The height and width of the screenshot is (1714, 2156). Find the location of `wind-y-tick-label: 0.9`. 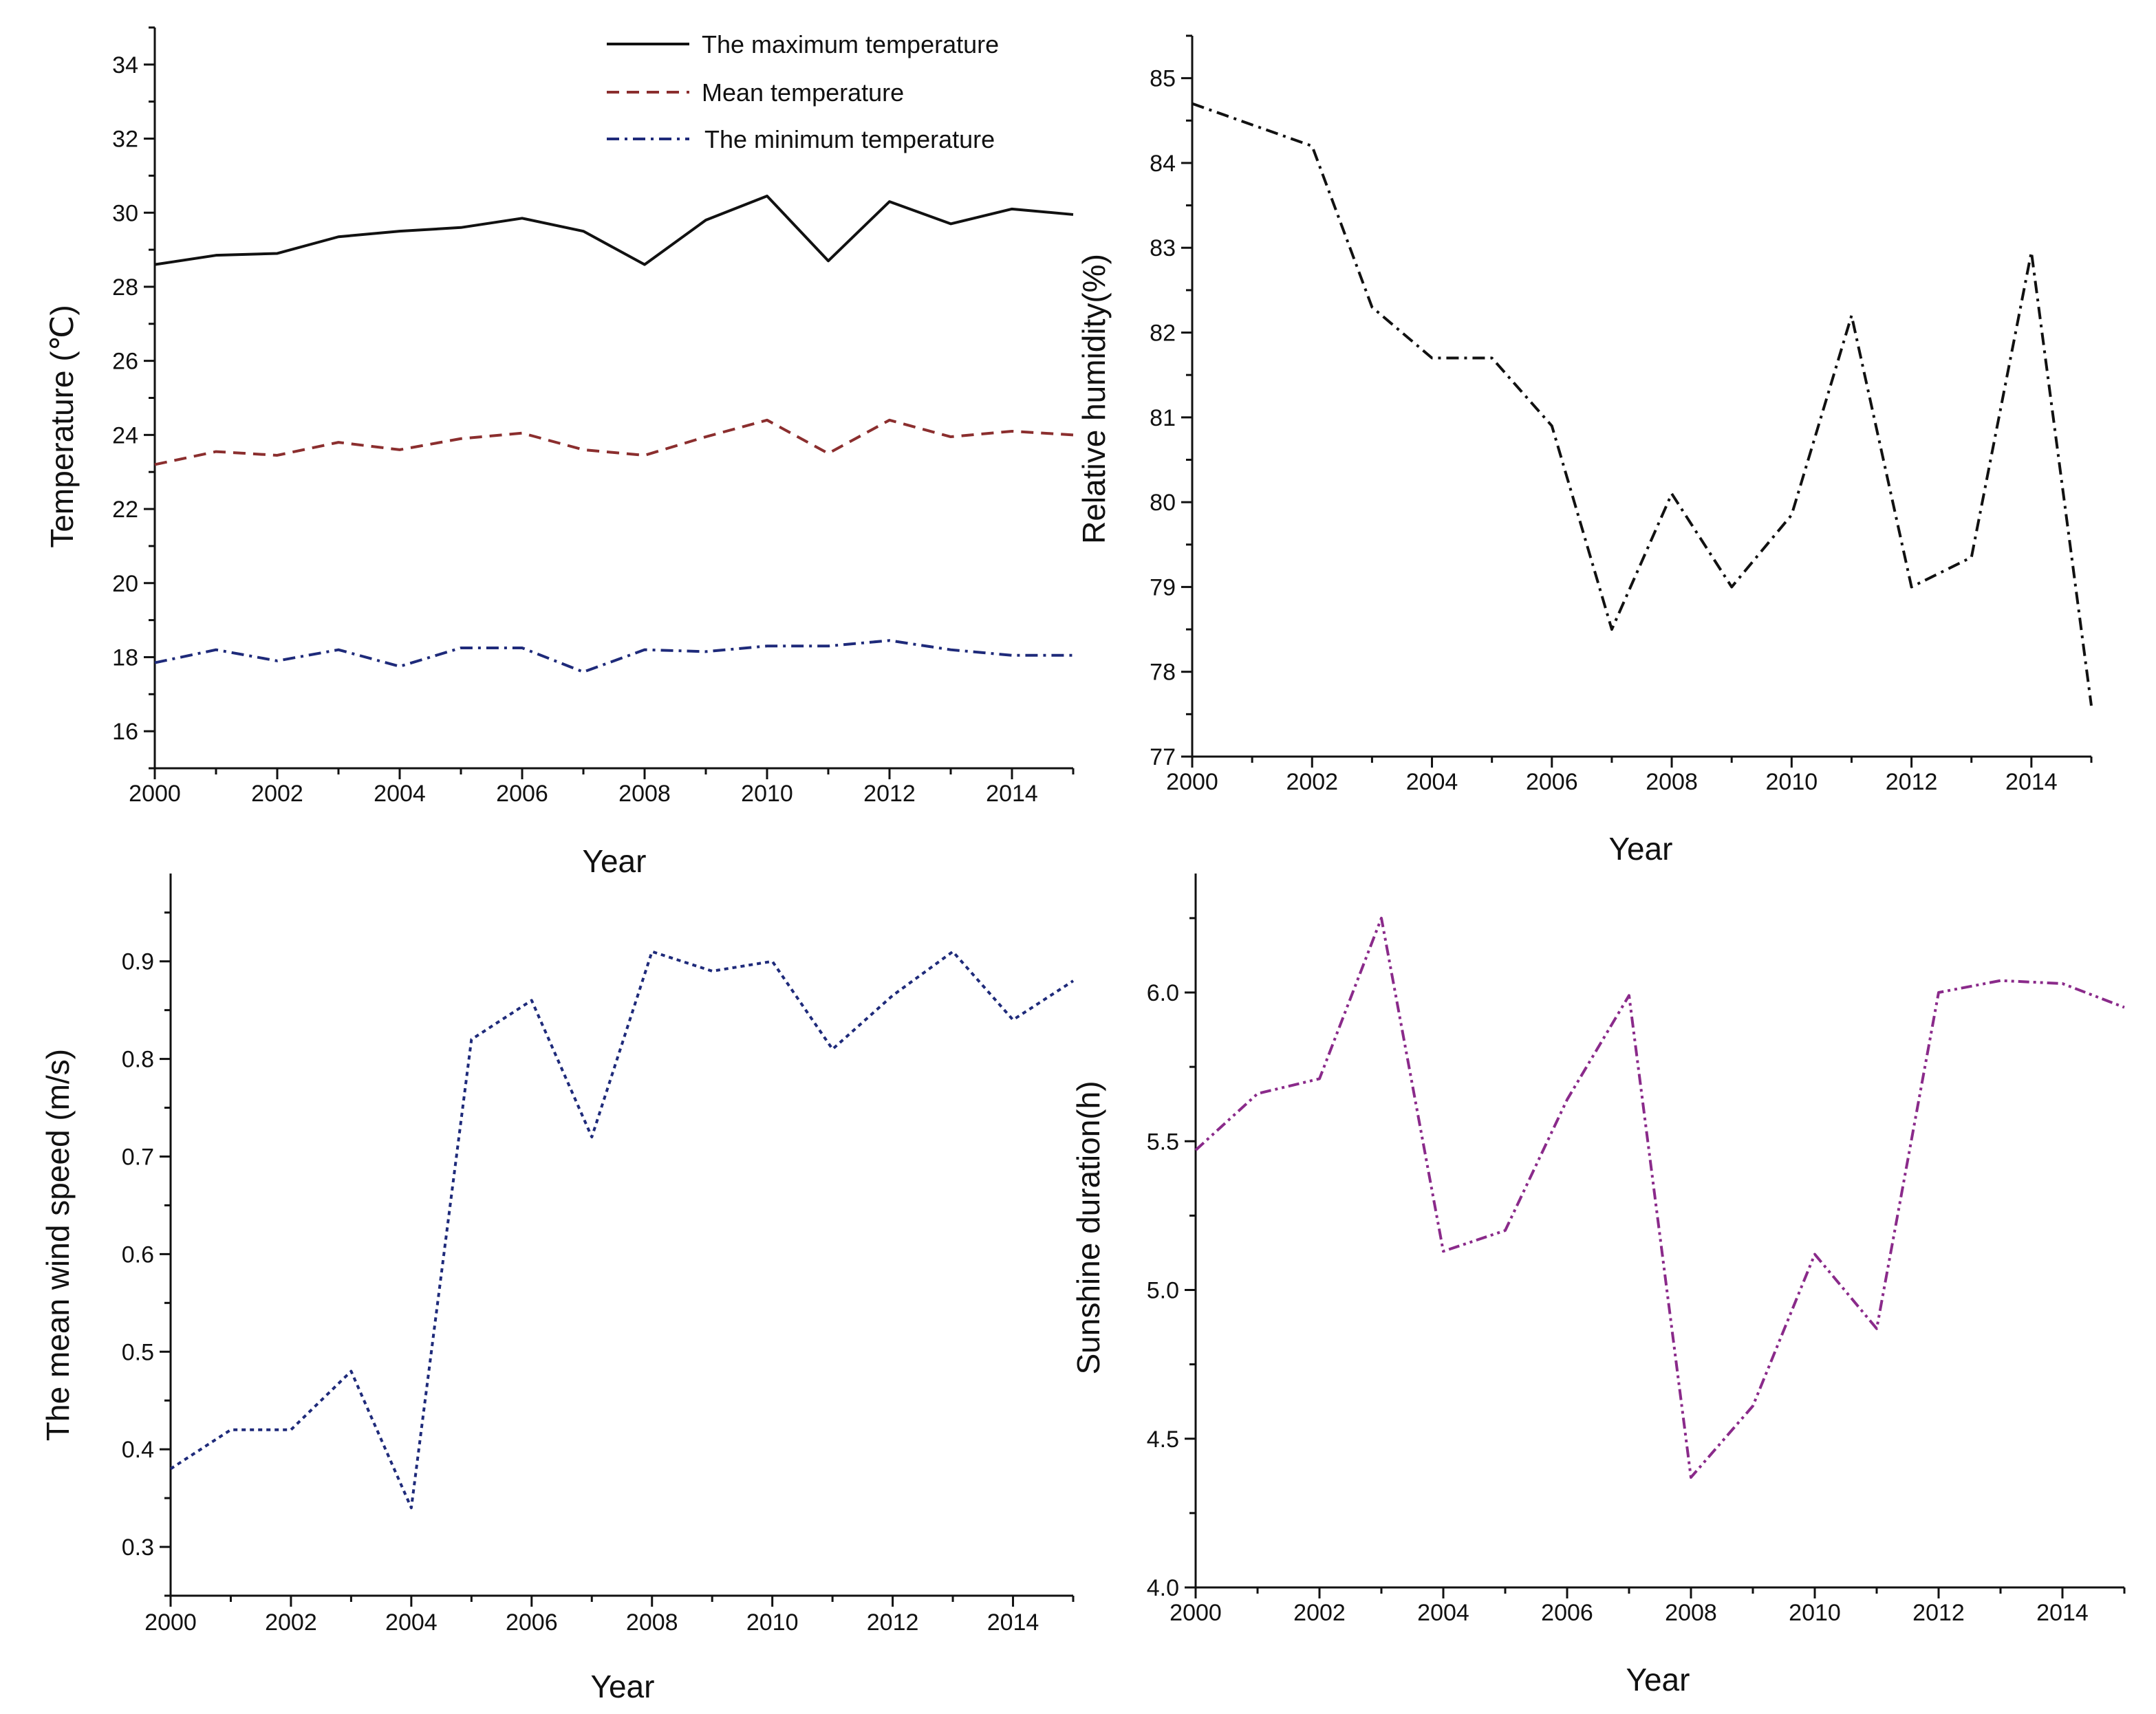

wind-y-tick-label: 0.9 is located at coordinates (138, 962).